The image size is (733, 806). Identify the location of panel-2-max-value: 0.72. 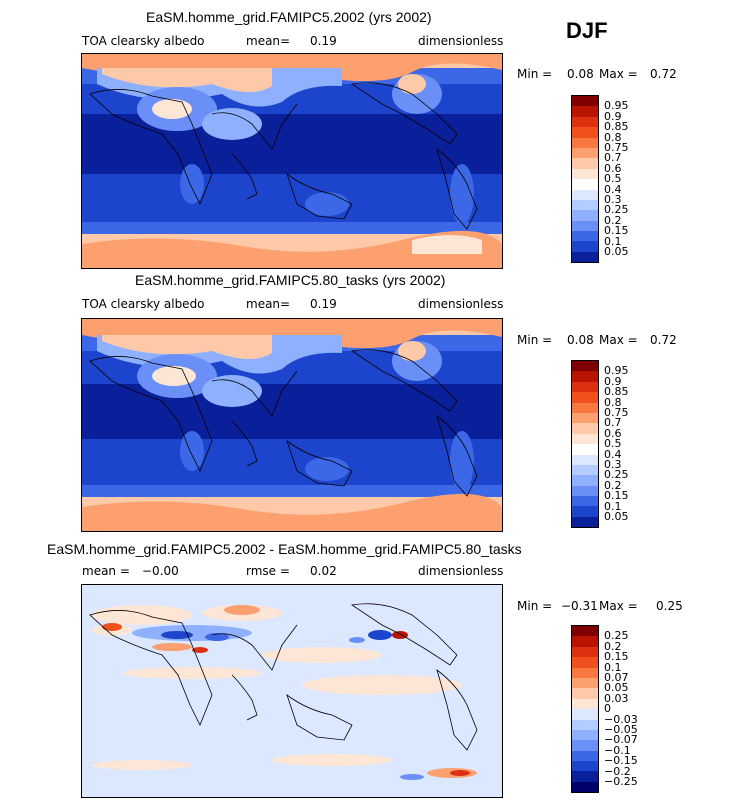
(663, 340).